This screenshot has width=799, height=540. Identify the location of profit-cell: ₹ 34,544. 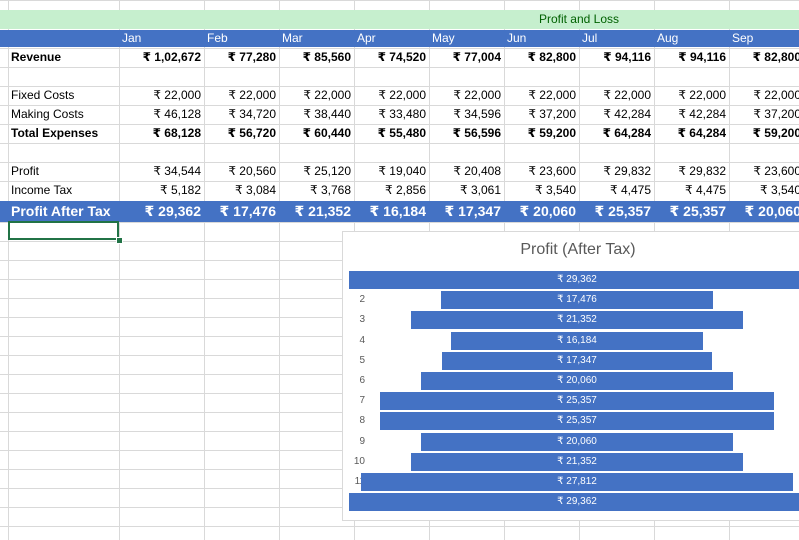
(177, 171).